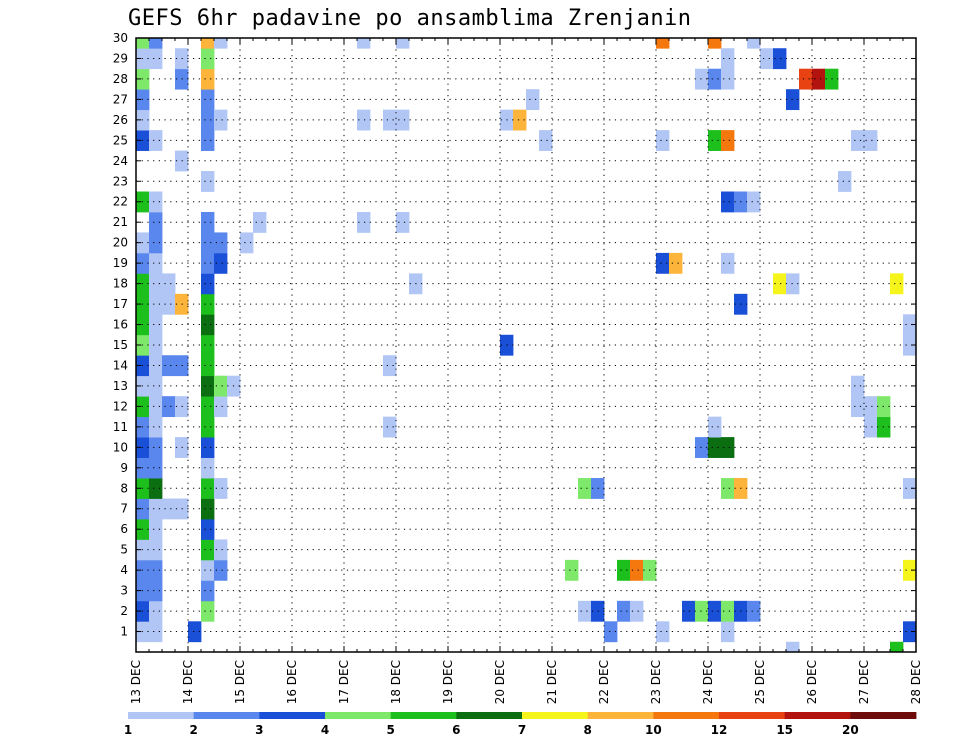 Image resolution: width=960 pixels, height=742 pixels. Describe the element at coordinates (448, 682) in the screenshot. I see `x-tick-label: 19 DEC` at that location.